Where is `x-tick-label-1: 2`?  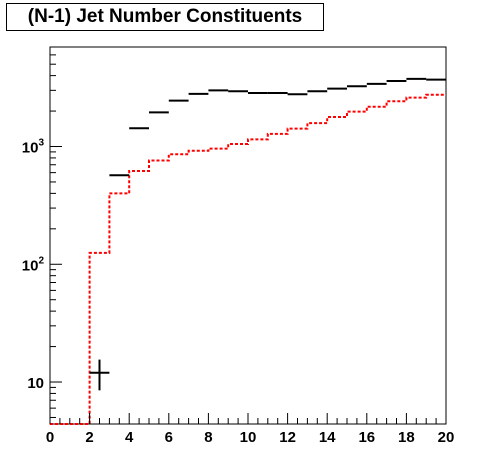 x-tick-label-1: 2 is located at coordinates (89, 437).